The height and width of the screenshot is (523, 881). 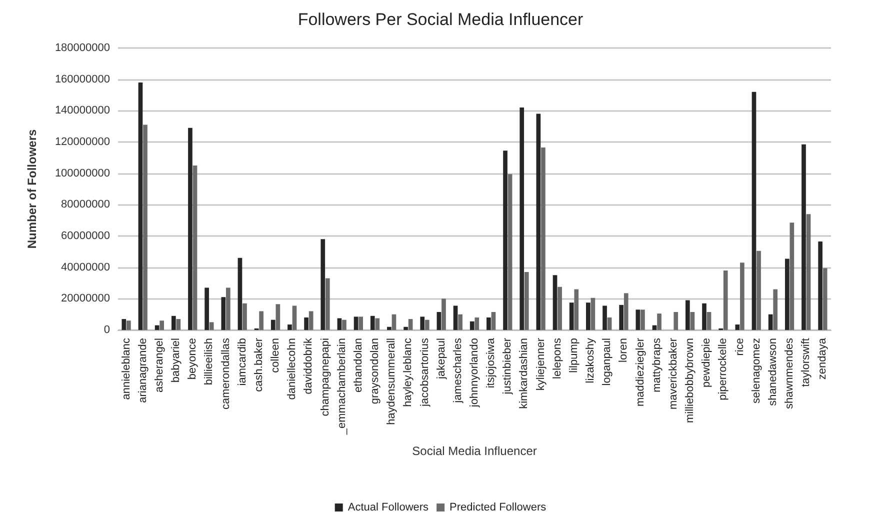 What do you see at coordinates (159, 365) in the screenshot?
I see `x-tick-label: asherangel` at bounding box center [159, 365].